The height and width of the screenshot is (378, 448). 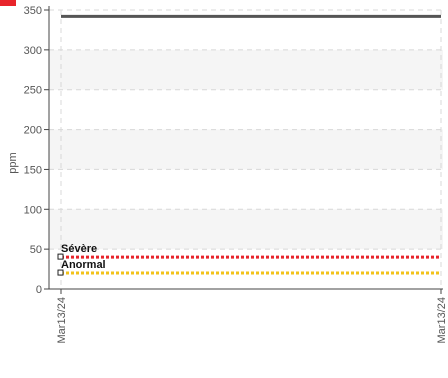 I want to click on y-axis-ticks: 0 50 100 150 200 250 300 350, so click(x=36, y=150).